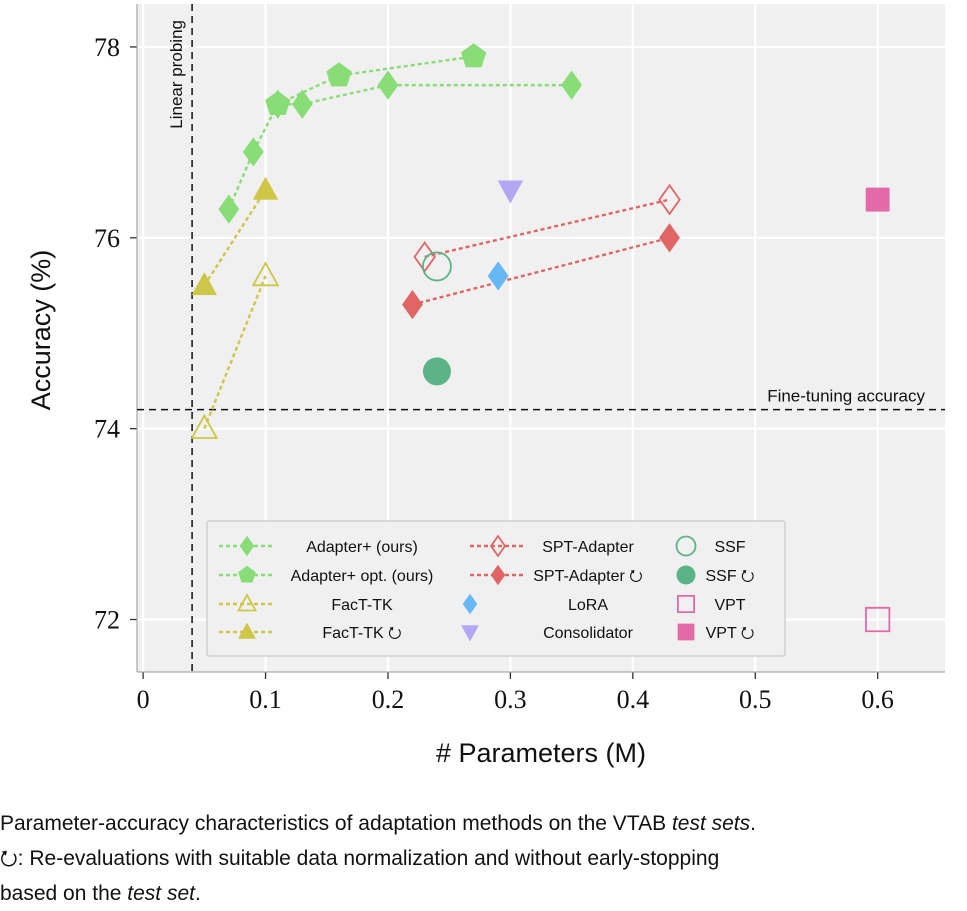  I want to click on fine-tuning-label: Fine-tuning accuracy, so click(846, 396).